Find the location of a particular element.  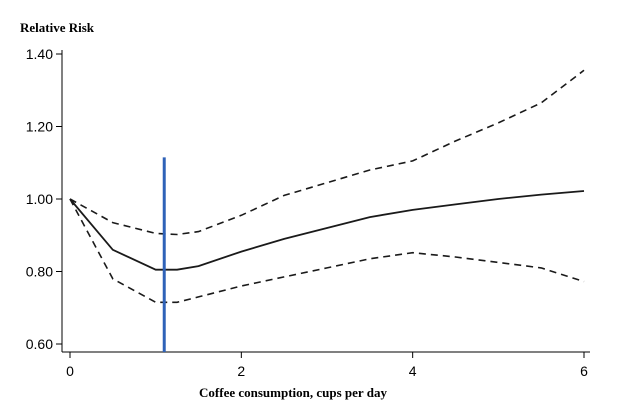

x-tick-label: 4 is located at coordinates (413, 371).